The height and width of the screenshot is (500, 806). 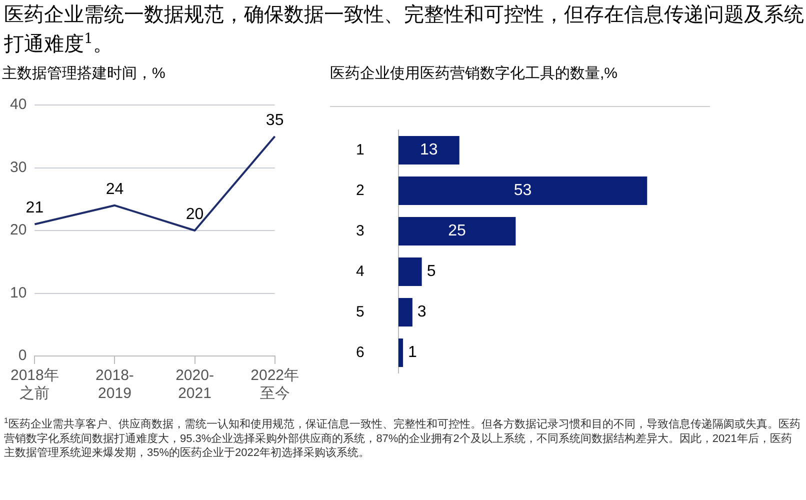 I want to click on data-label: 24, so click(x=115, y=189).